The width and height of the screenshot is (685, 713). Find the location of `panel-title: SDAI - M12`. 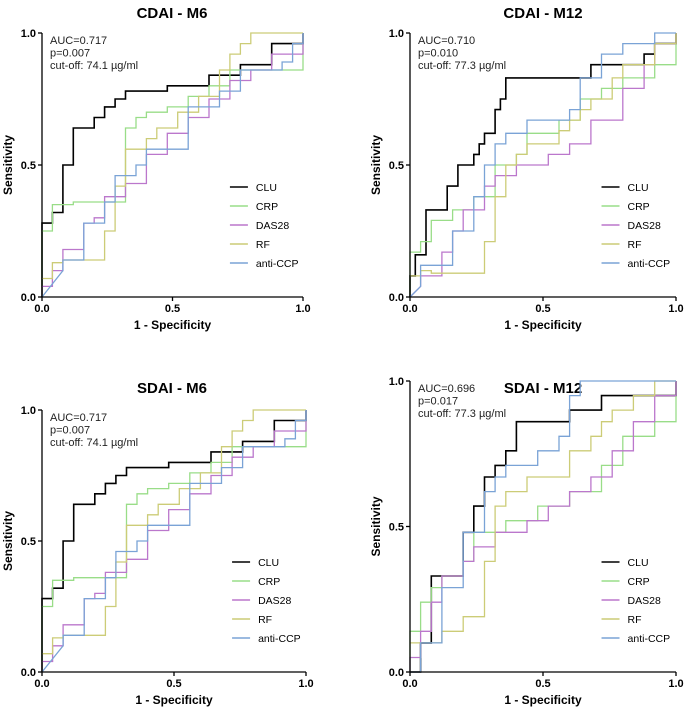

panel-title: SDAI - M12 is located at coordinates (543, 388).